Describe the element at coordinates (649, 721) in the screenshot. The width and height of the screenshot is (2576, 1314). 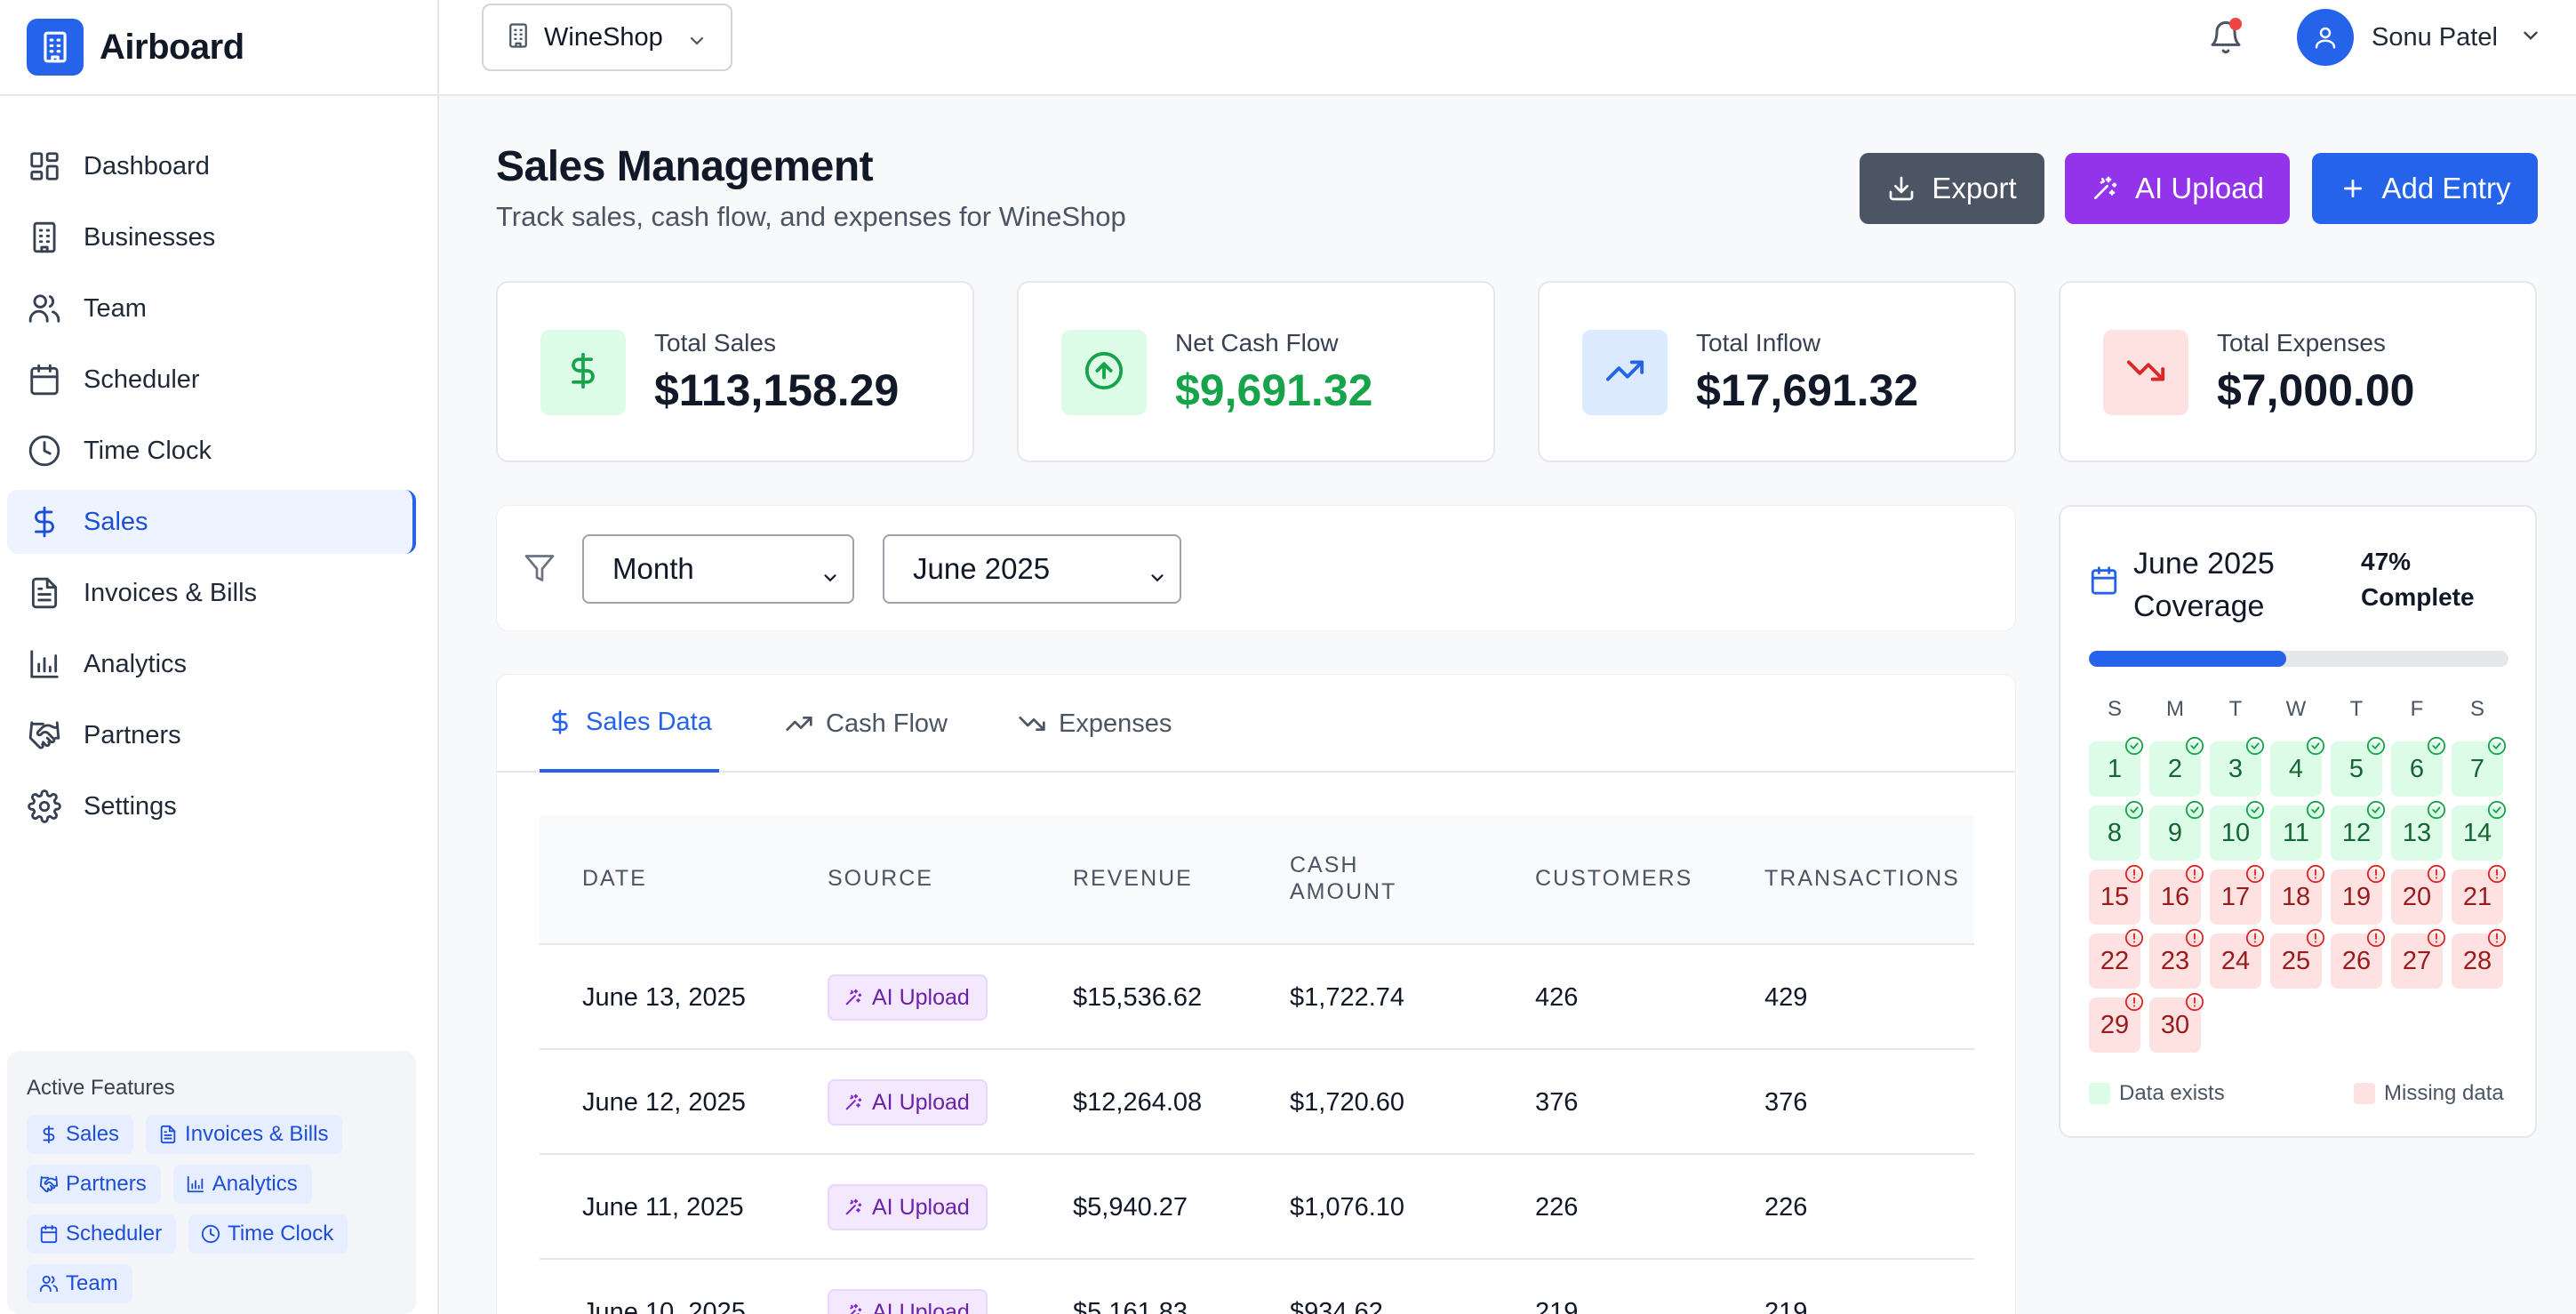
I see `tab-label: Sales Data` at that location.